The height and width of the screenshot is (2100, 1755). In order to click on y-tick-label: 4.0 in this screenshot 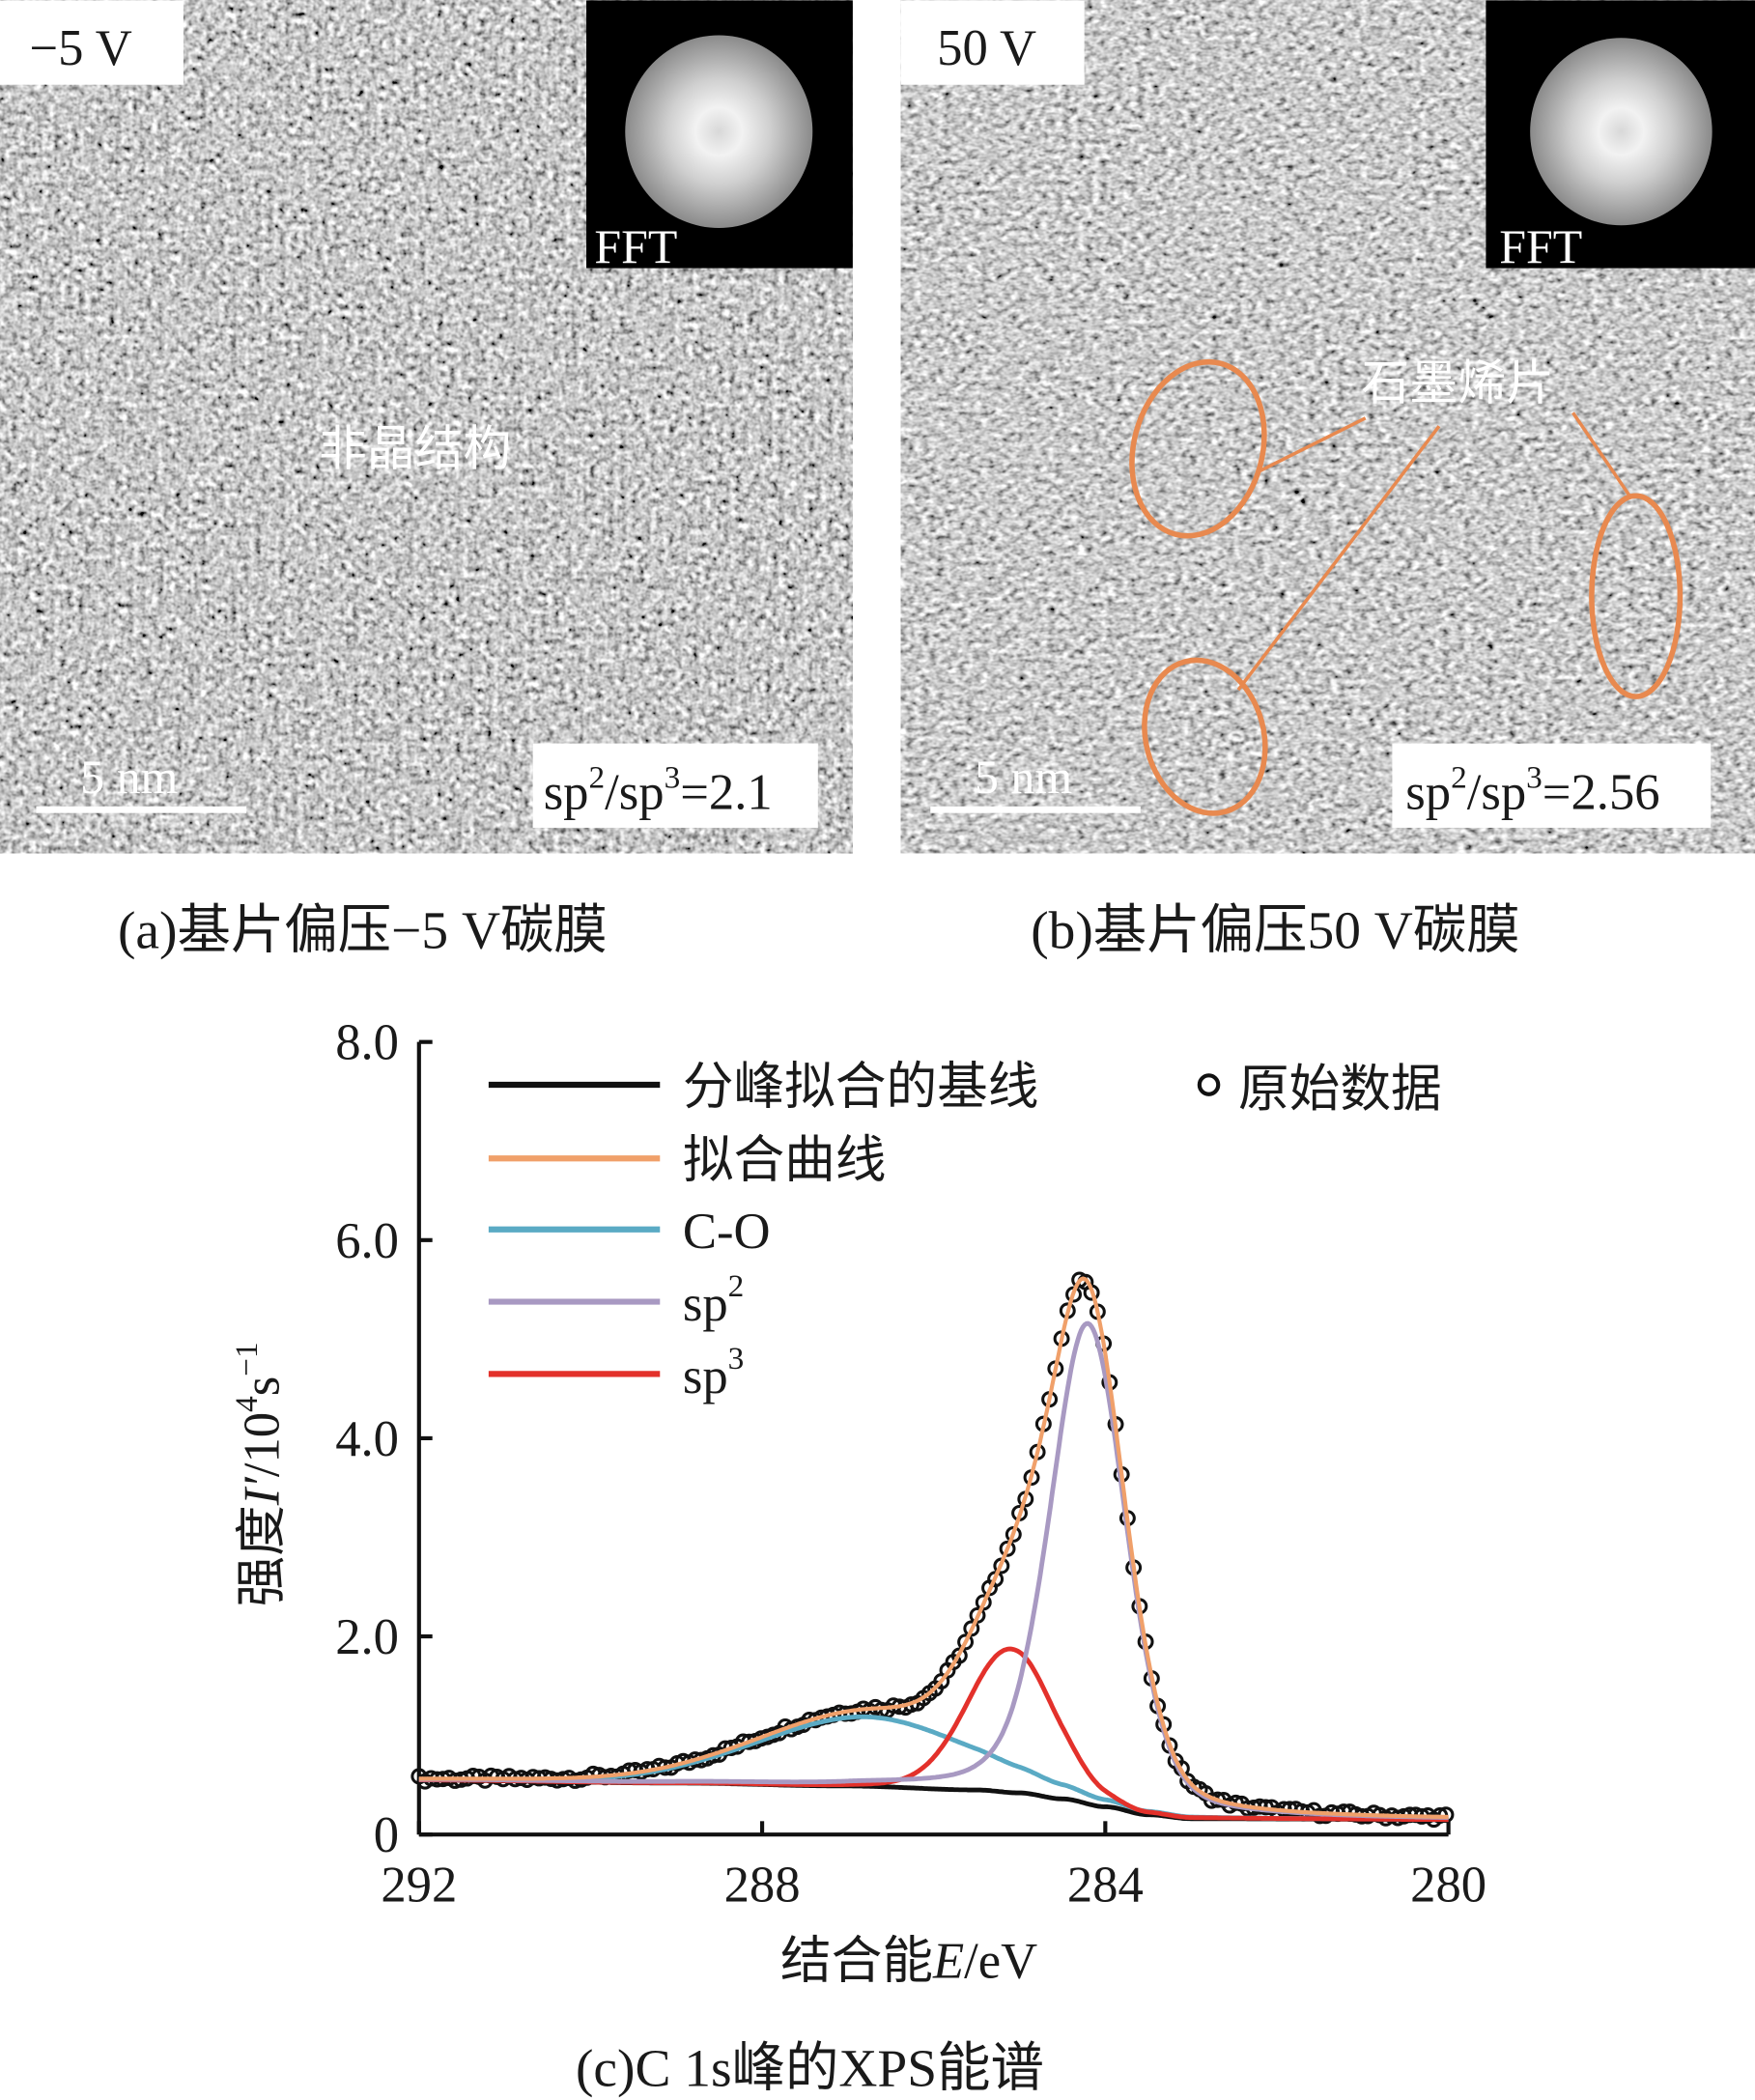, I will do `click(367, 1439)`.